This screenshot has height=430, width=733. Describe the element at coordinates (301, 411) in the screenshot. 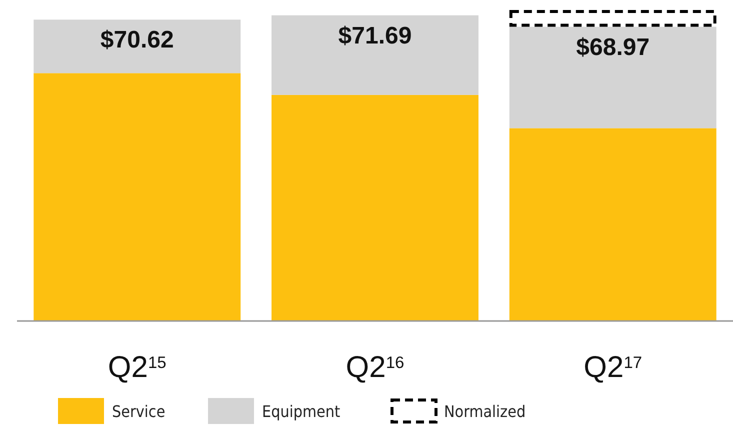

I see `legend-label: Equipment` at that location.